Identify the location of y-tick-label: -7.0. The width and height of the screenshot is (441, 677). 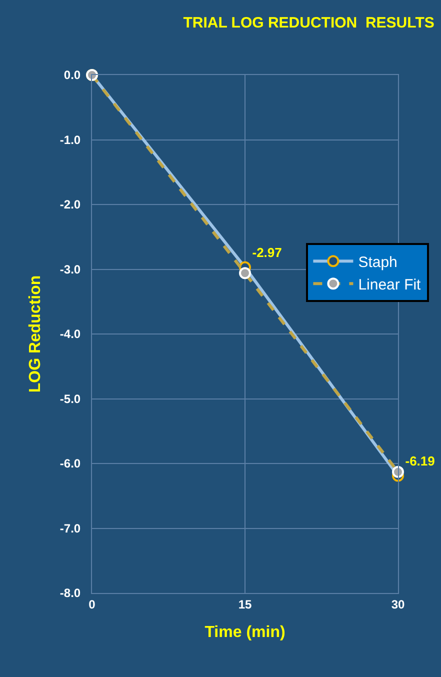
(70, 528).